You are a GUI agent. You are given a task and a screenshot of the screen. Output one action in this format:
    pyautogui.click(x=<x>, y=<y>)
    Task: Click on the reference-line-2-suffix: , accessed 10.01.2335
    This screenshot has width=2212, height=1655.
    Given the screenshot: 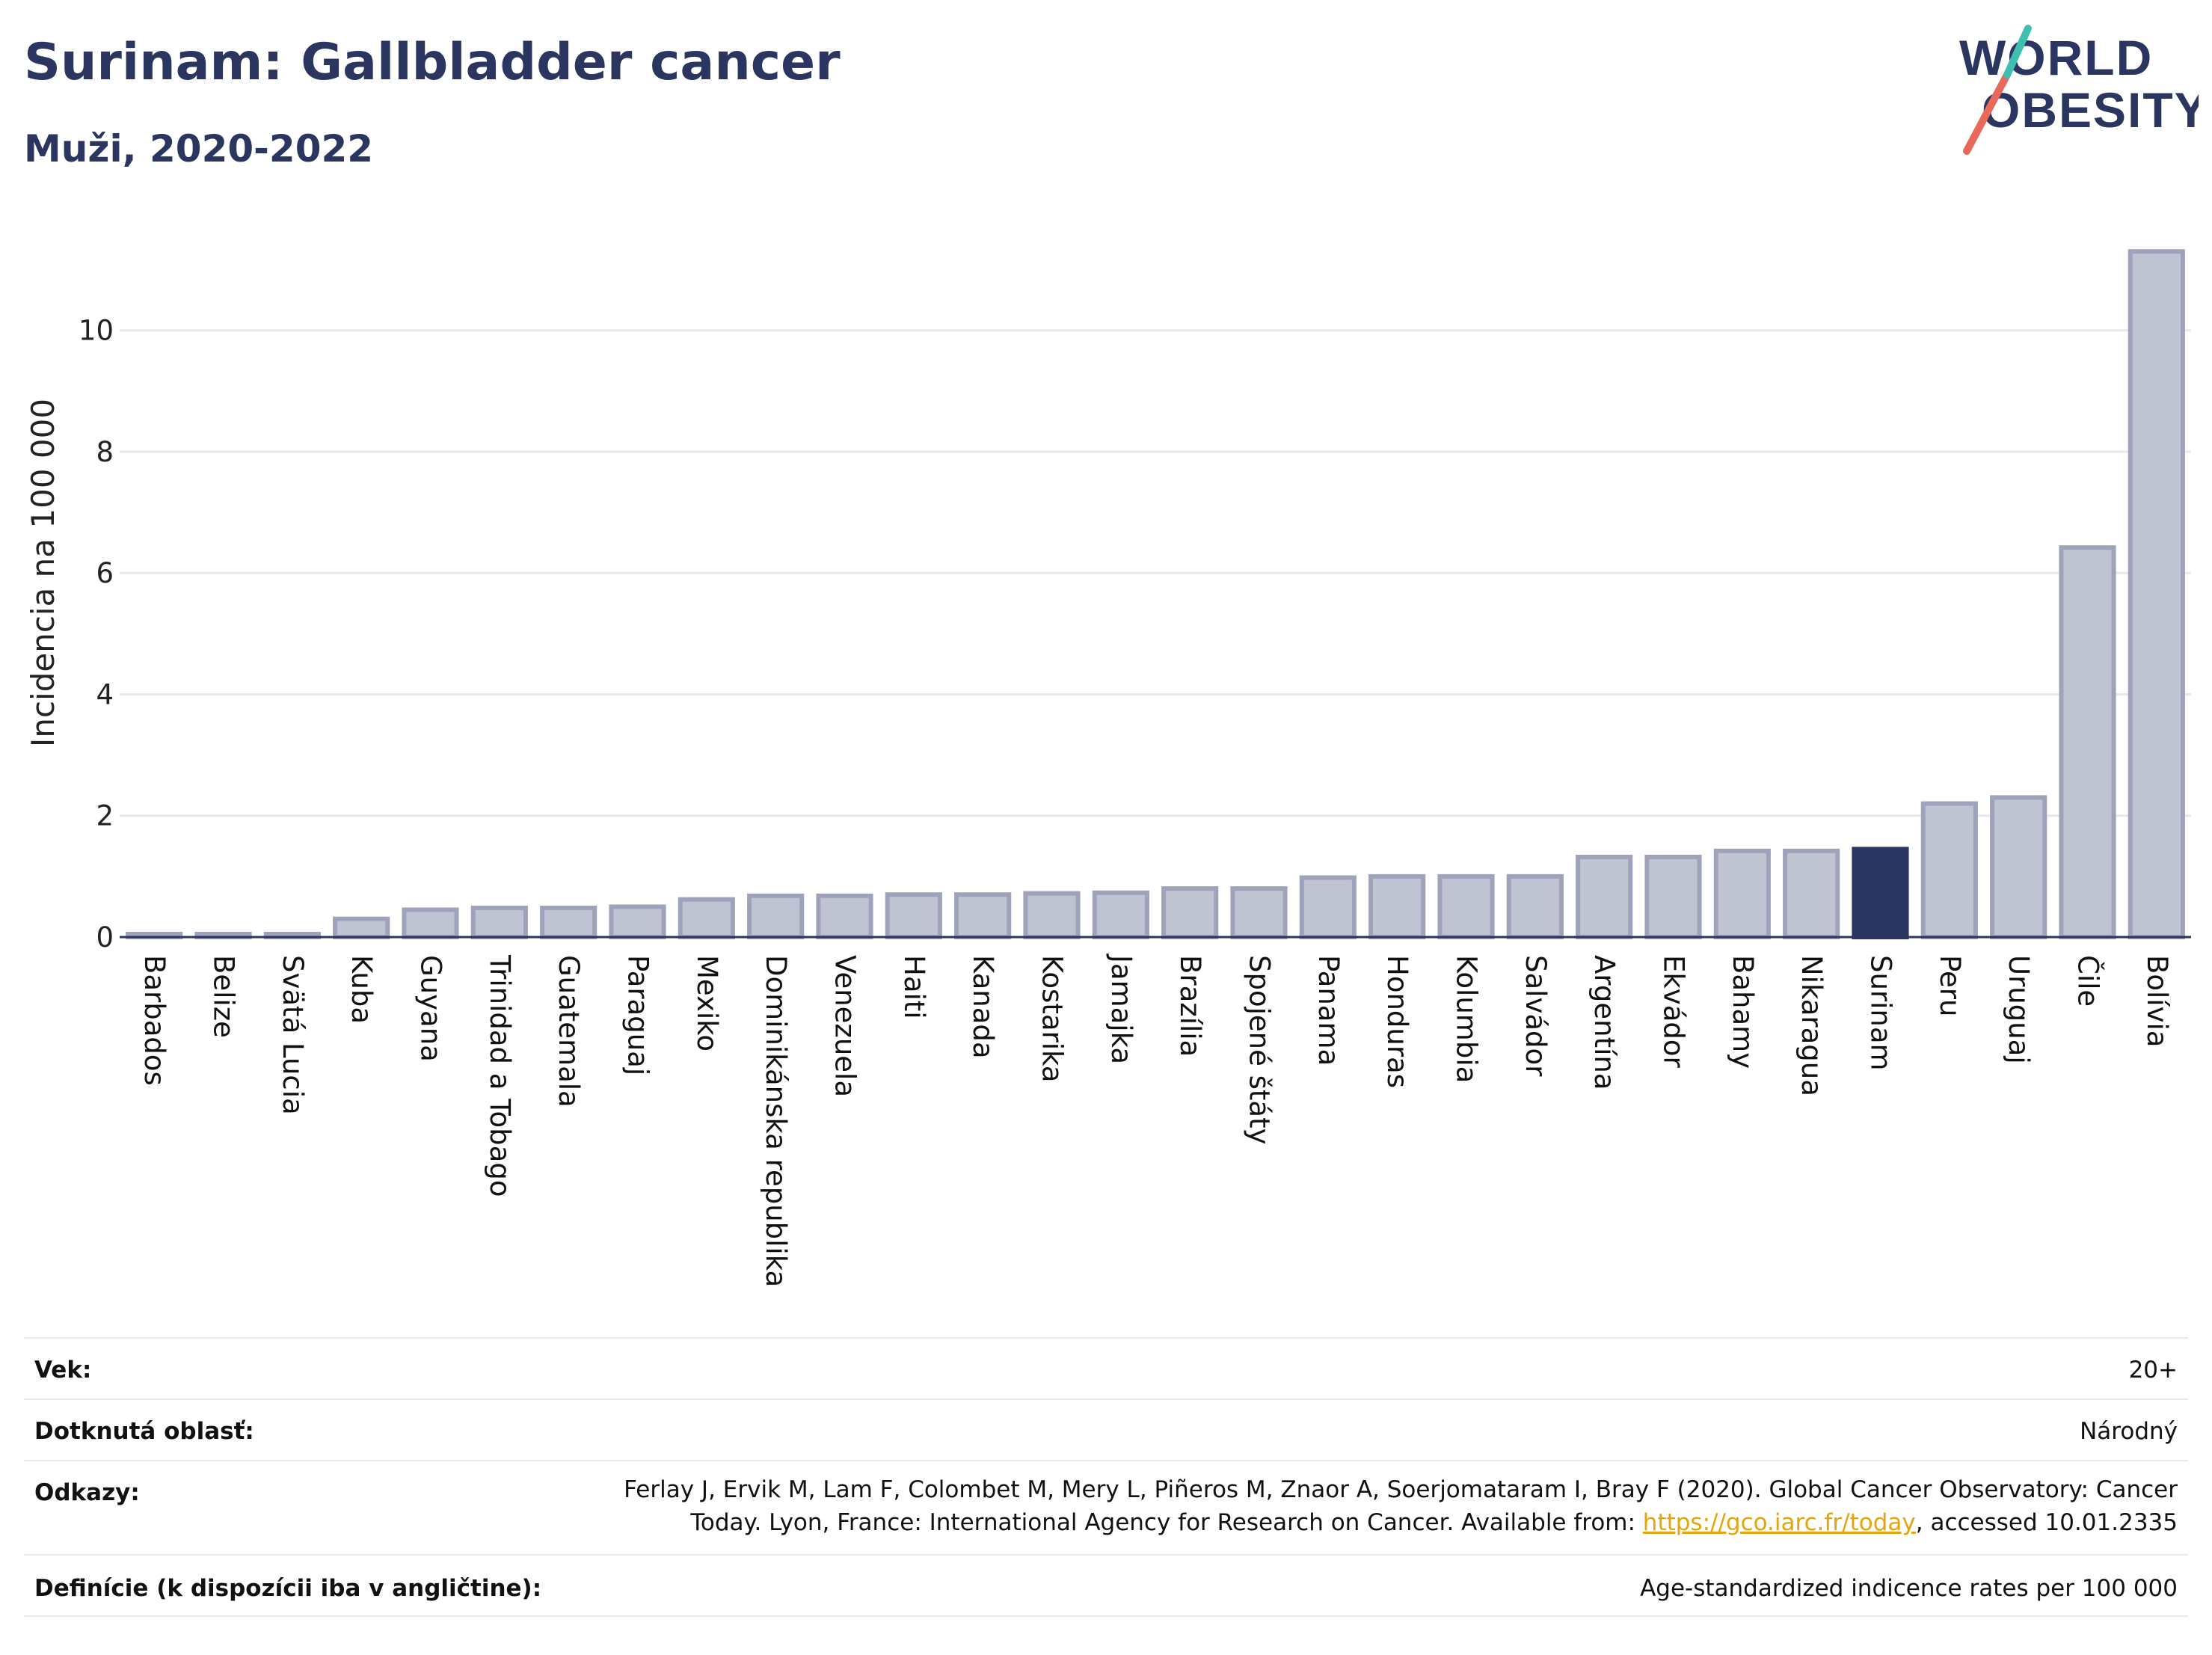 What is the action you would take?
    pyautogui.click(x=2046, y=1522)
    